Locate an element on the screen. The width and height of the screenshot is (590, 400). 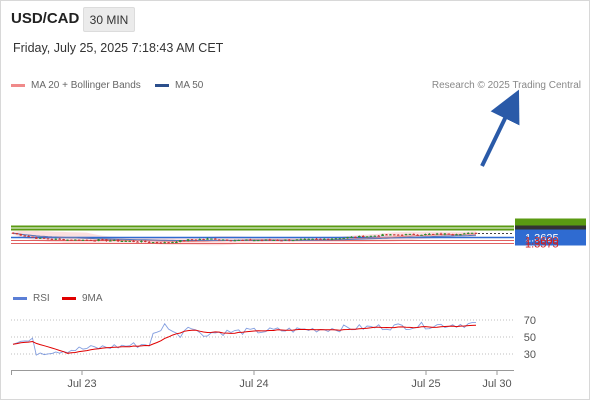
rsi-line is located at coordinates (244, 338).